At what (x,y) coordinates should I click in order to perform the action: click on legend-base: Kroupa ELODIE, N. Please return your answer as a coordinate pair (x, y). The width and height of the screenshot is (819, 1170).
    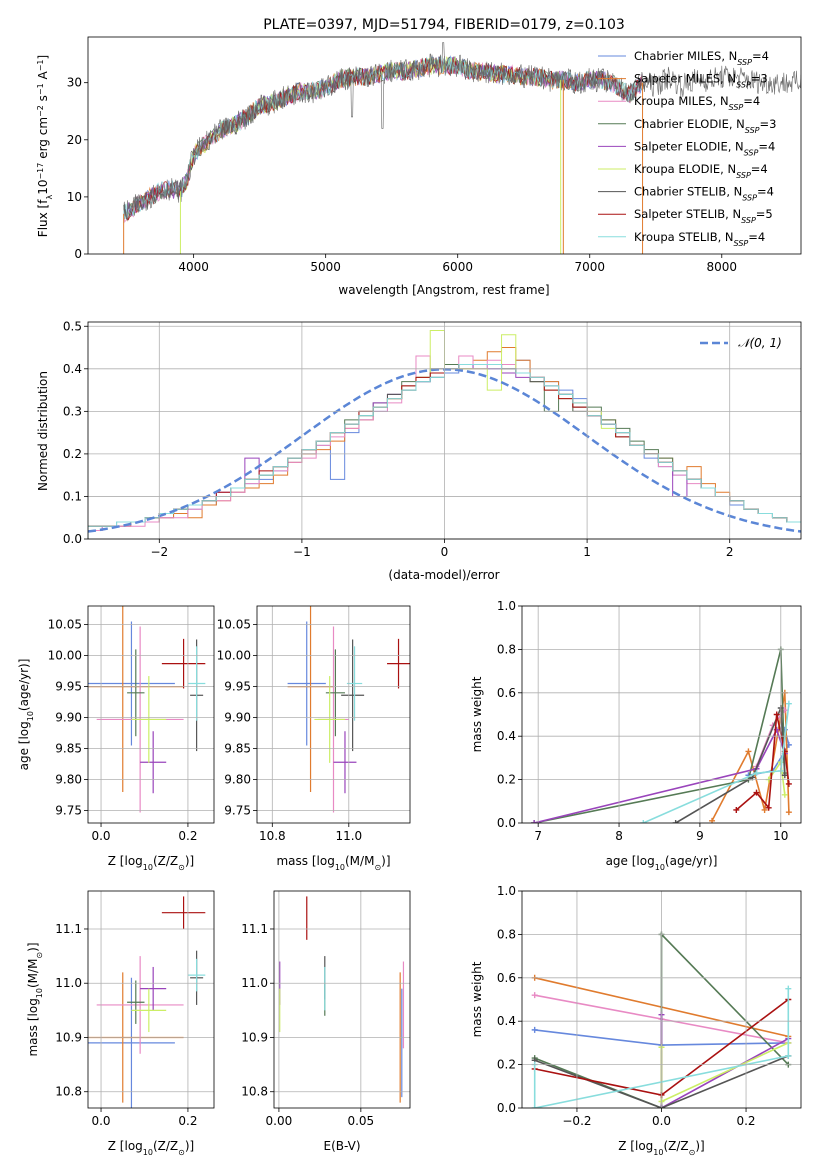
    Looking at the image, I should click on (685, 169).